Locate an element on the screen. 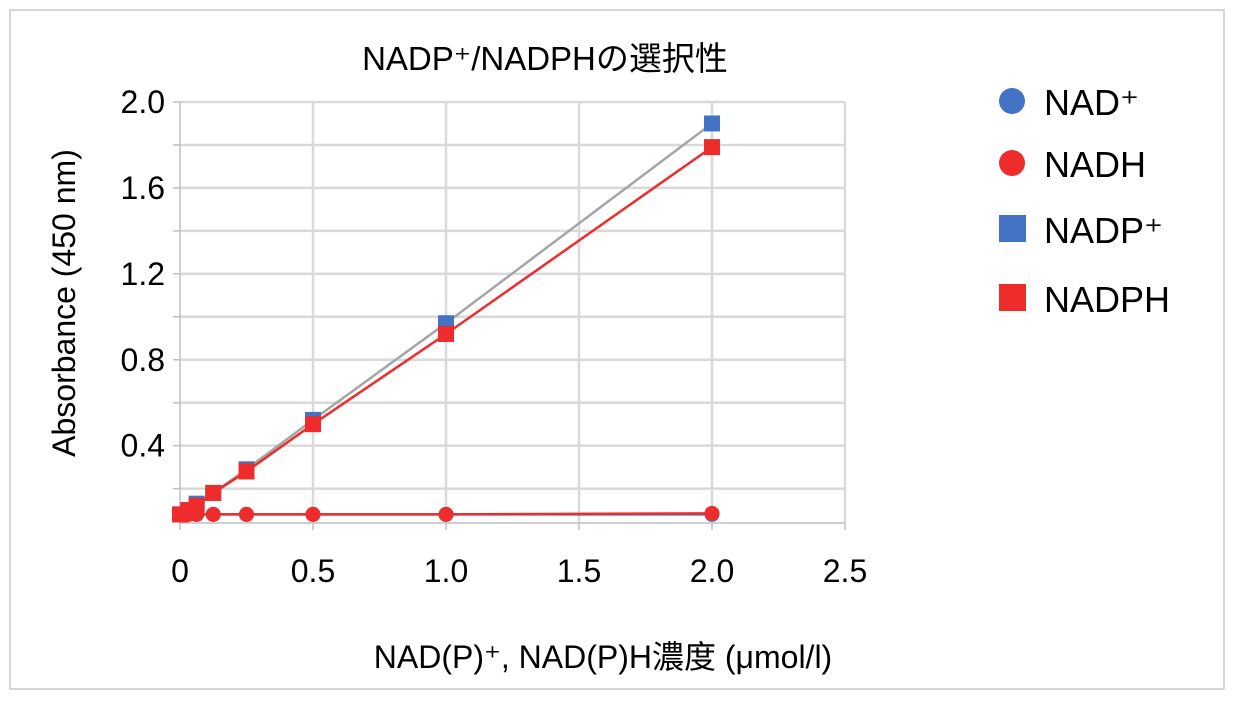 The image size is (1234, 704). x-axis-label: NAD(P)⁺, NAD(P)H濃度 (μmol/l) is located at coordinates (603, 657).